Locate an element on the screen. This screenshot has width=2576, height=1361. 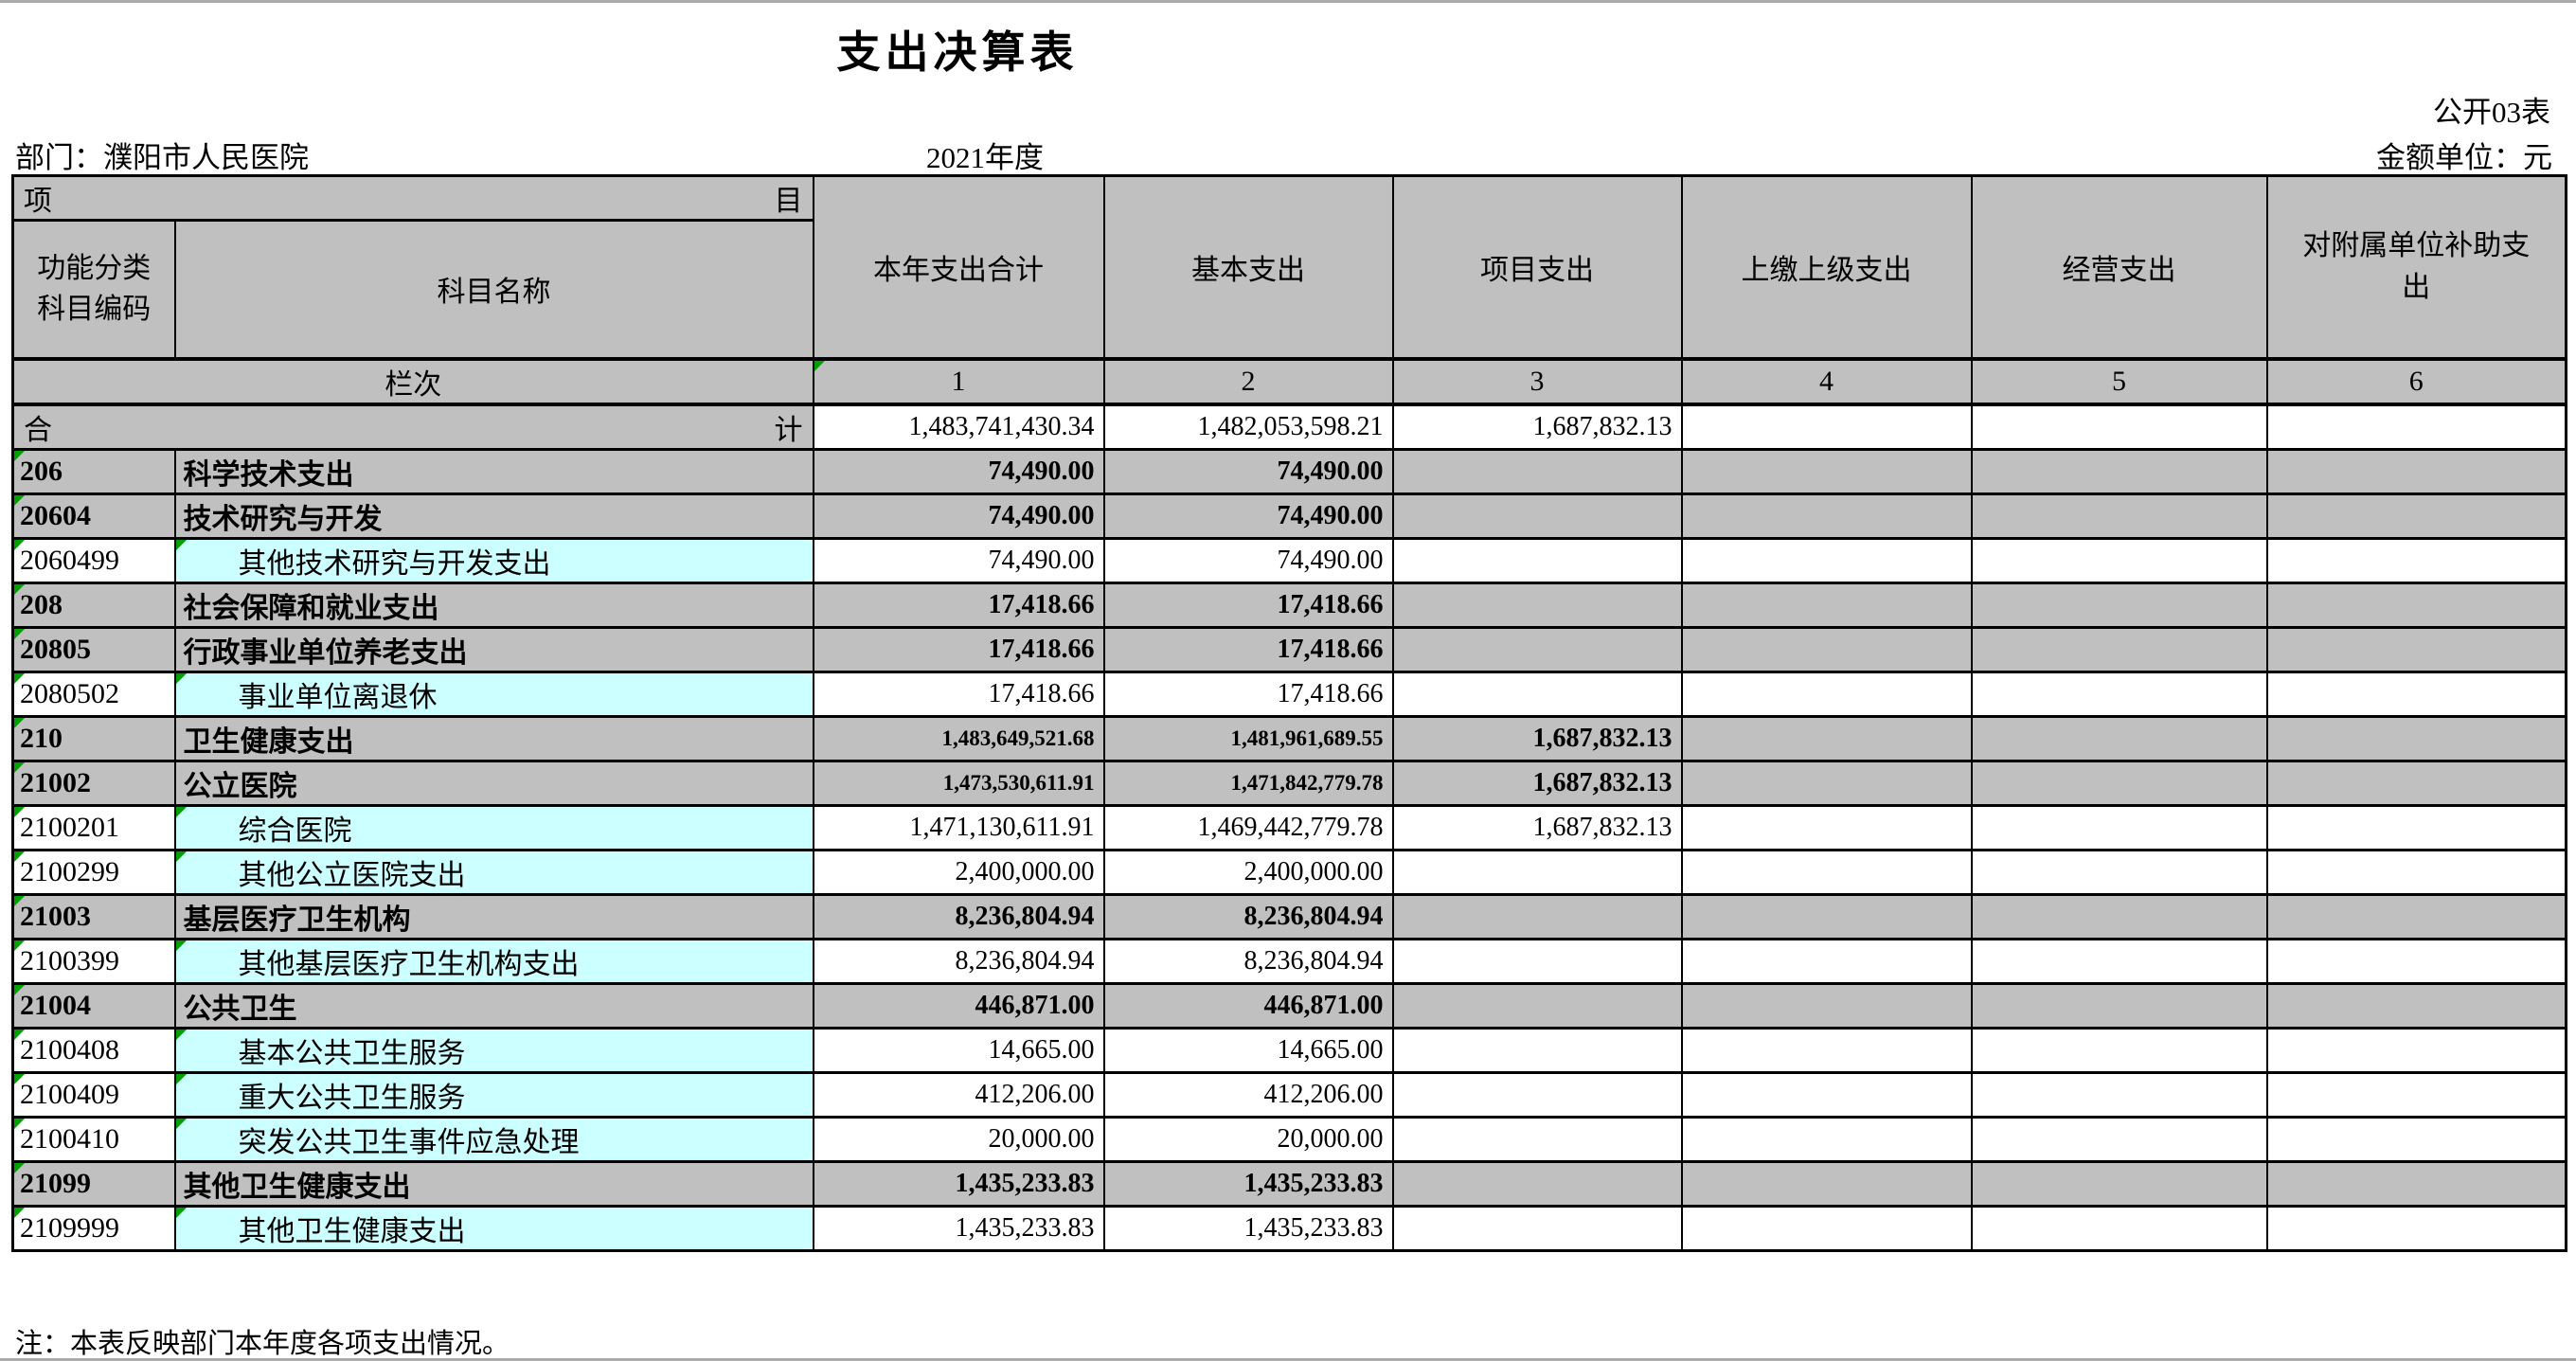
code-cell: 2080502 is located at coordinates (93, 694).